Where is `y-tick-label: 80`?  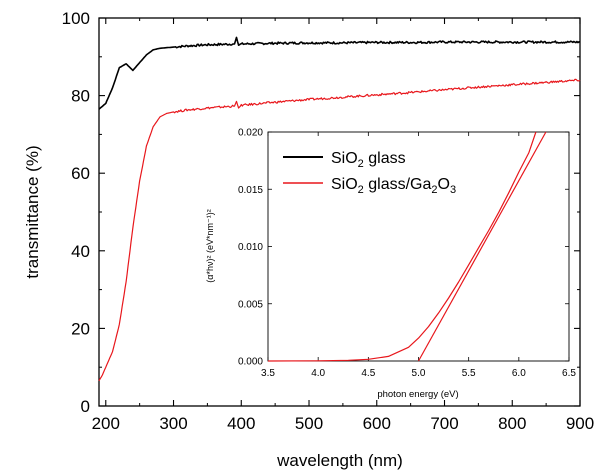
y-tick-label: 80 is located at coordinates (80, 96).